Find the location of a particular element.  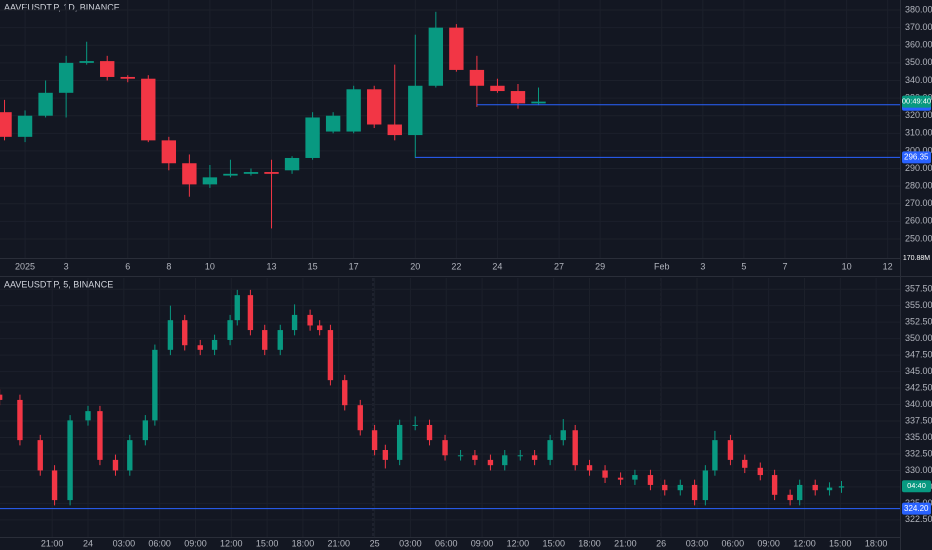

countdown-label: 04:40 is located at coordinates (916, 485).